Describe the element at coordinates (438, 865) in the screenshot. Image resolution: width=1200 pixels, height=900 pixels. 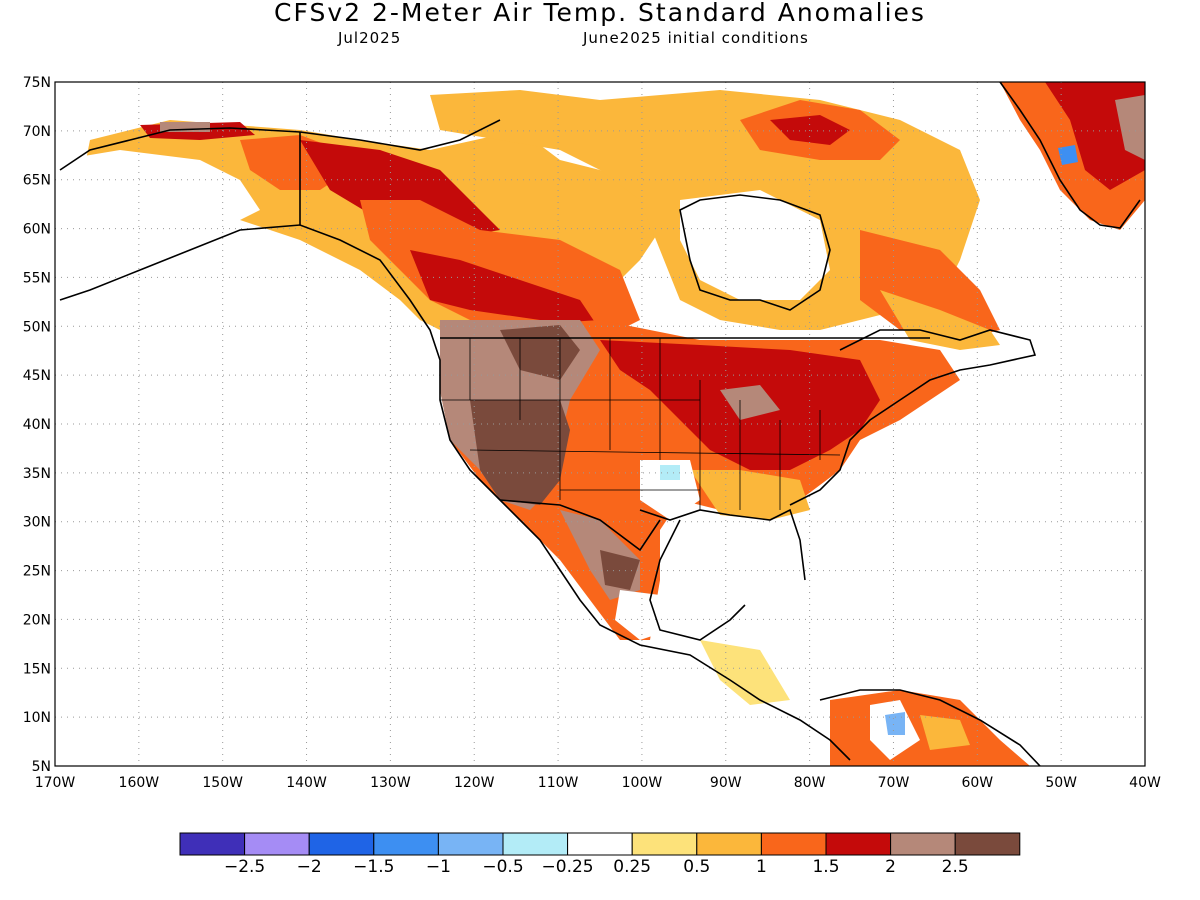
I see `legend-label: −1` at that location.